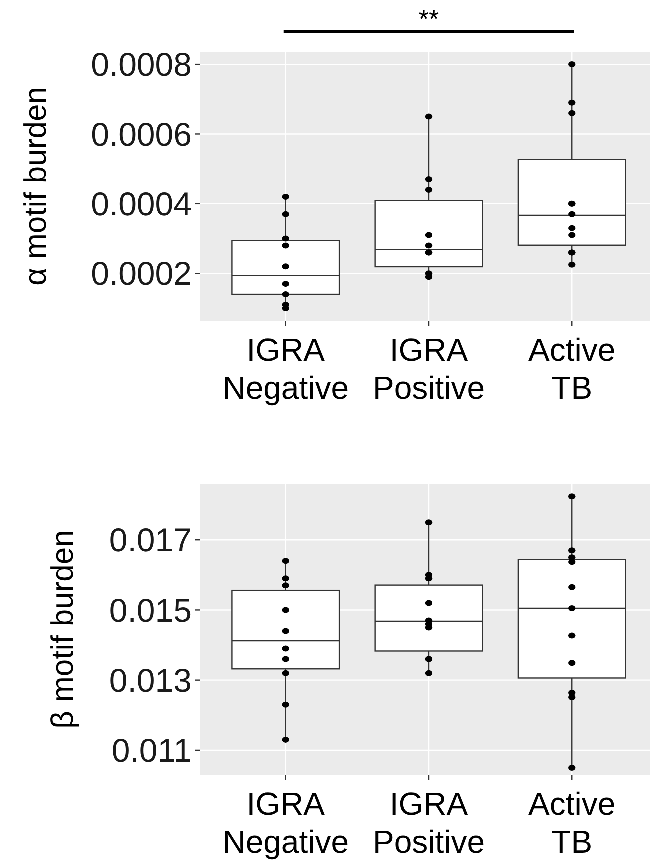  Describe the element at coordinates (150, 610) in the screenshot. I see `y-tick-label: 0.015` at that location.